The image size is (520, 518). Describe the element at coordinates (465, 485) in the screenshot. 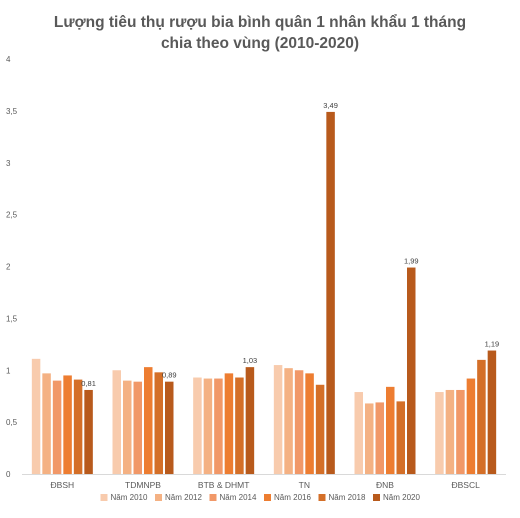

I see `x-category-label: ĐBSCL` at that location.